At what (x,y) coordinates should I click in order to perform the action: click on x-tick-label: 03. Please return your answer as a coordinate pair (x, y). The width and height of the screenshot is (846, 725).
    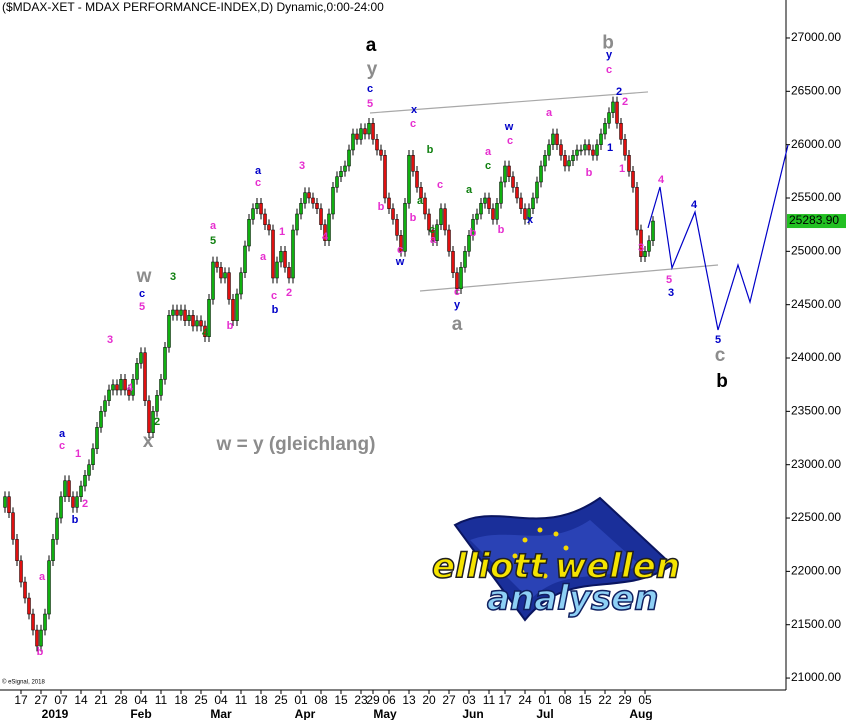
    Looking at the image, I should click on (469, 700).